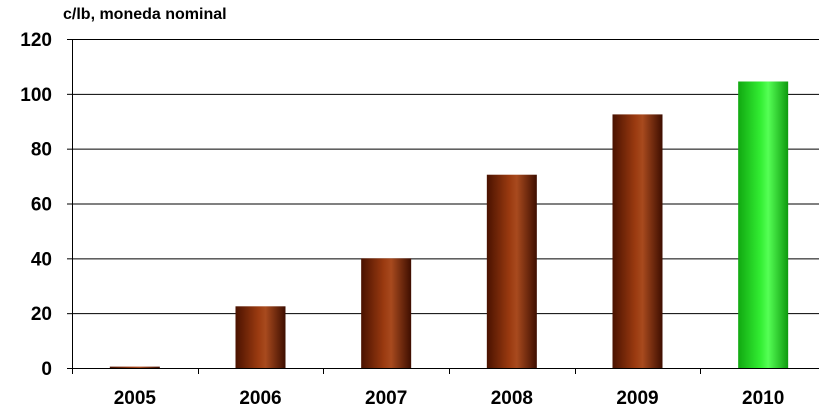 The height and width of the screenshot is (417, 819). What do you see at coordinates (260, 337) in the screenshot?
I see `bar-2006` at bounding box center [260, 337].